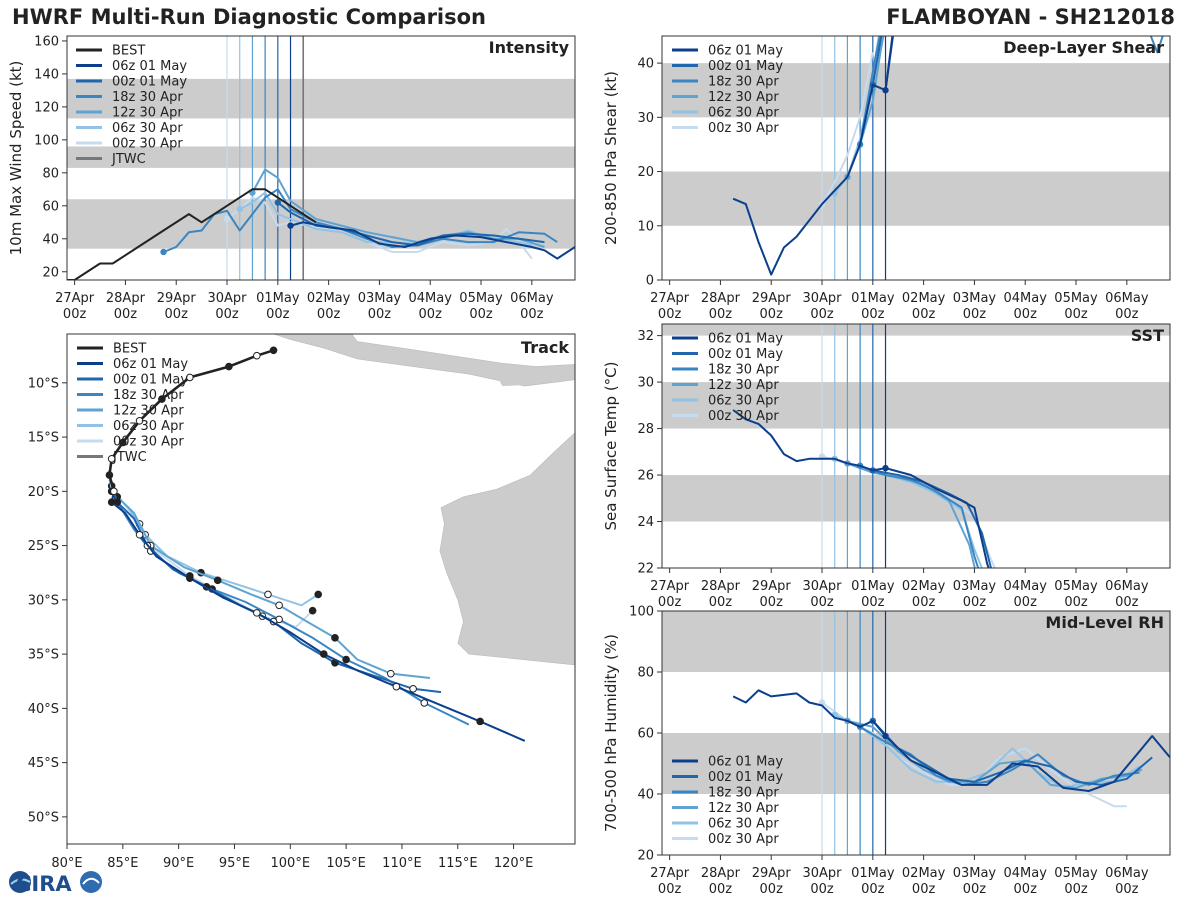 This screenshot has width=1200, height=900. I want to click on y-tick-label: 10°S, so click(43, 383).